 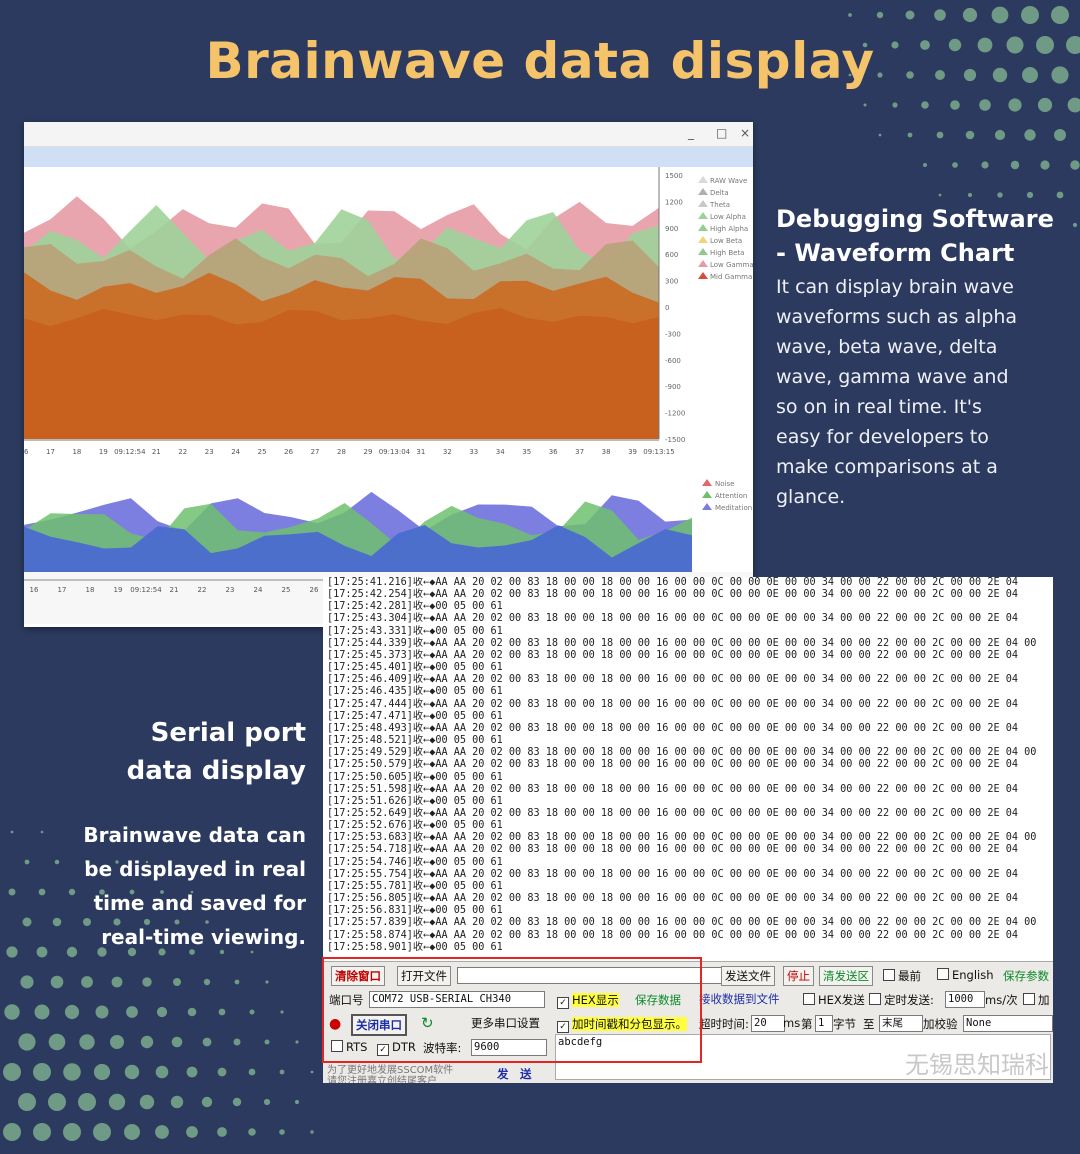 What do you see at coordinates (846, 976) in the screenshot?
I see `clear-send-button: 清发送区` at bounding box center [846, 976].